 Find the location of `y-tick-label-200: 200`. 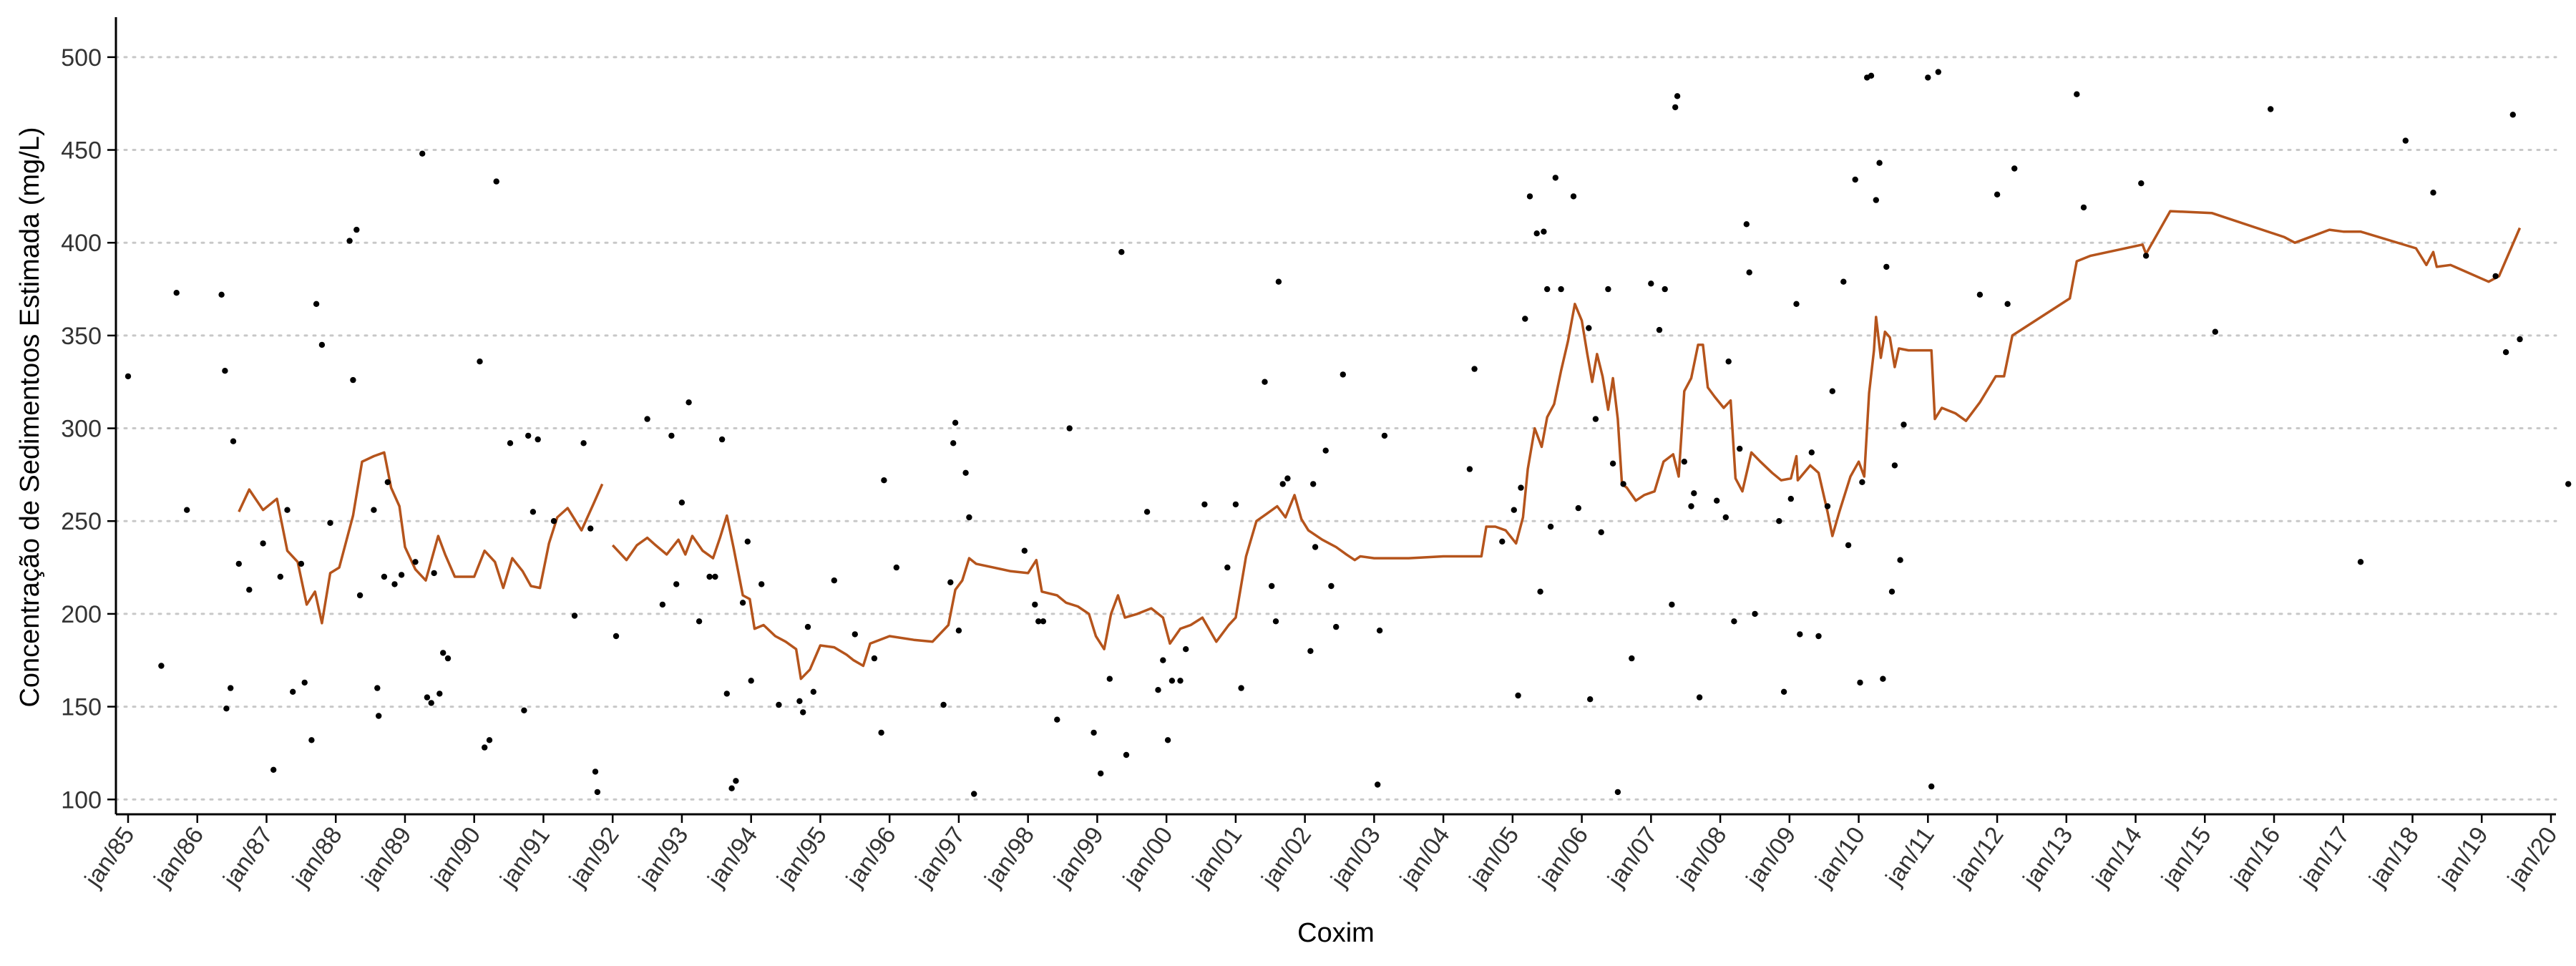

y-tick-label-200: 200 is located at coordinates (81, 614).